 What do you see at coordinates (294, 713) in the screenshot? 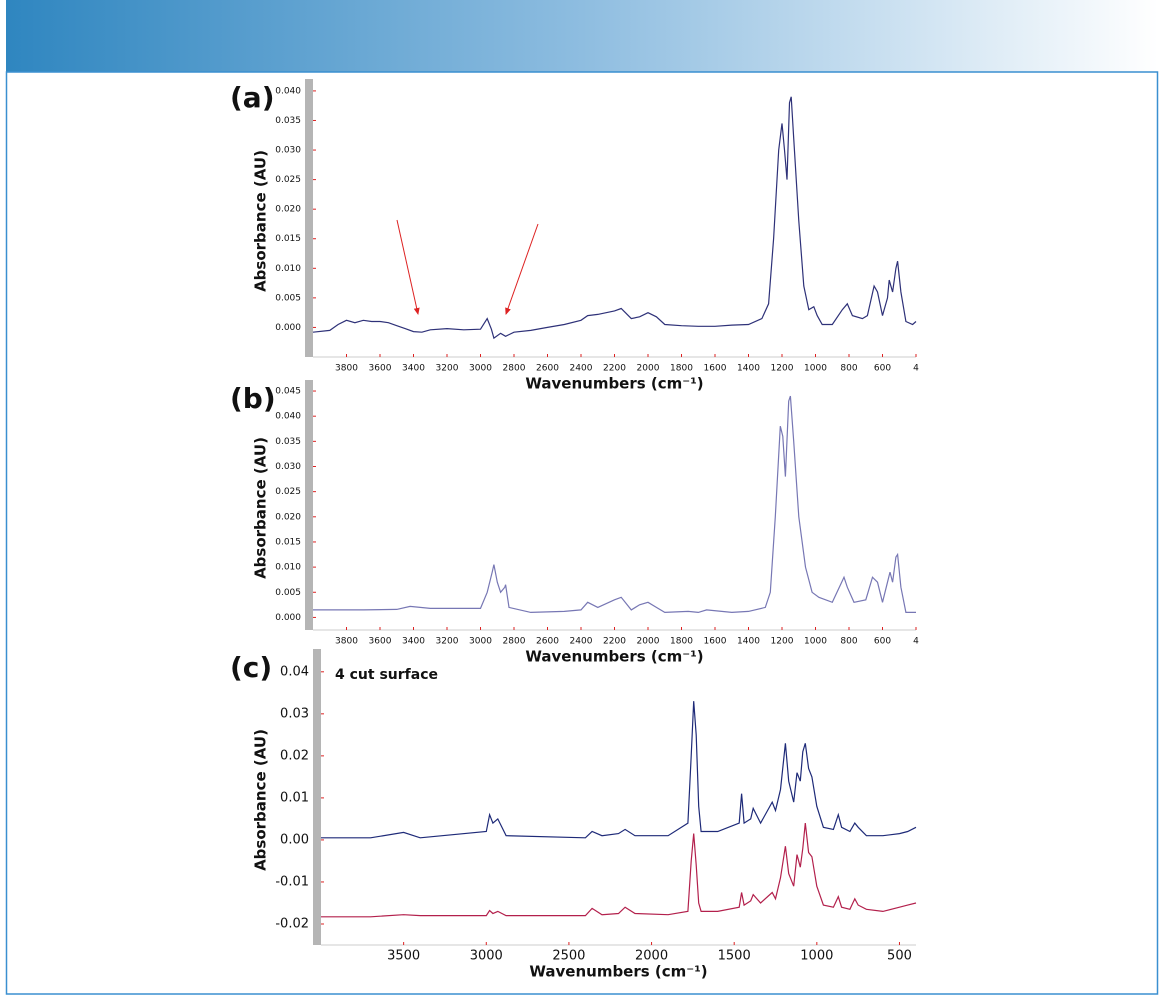
I see `y-tick-label: 0.03` at bounding box center [294, 713].